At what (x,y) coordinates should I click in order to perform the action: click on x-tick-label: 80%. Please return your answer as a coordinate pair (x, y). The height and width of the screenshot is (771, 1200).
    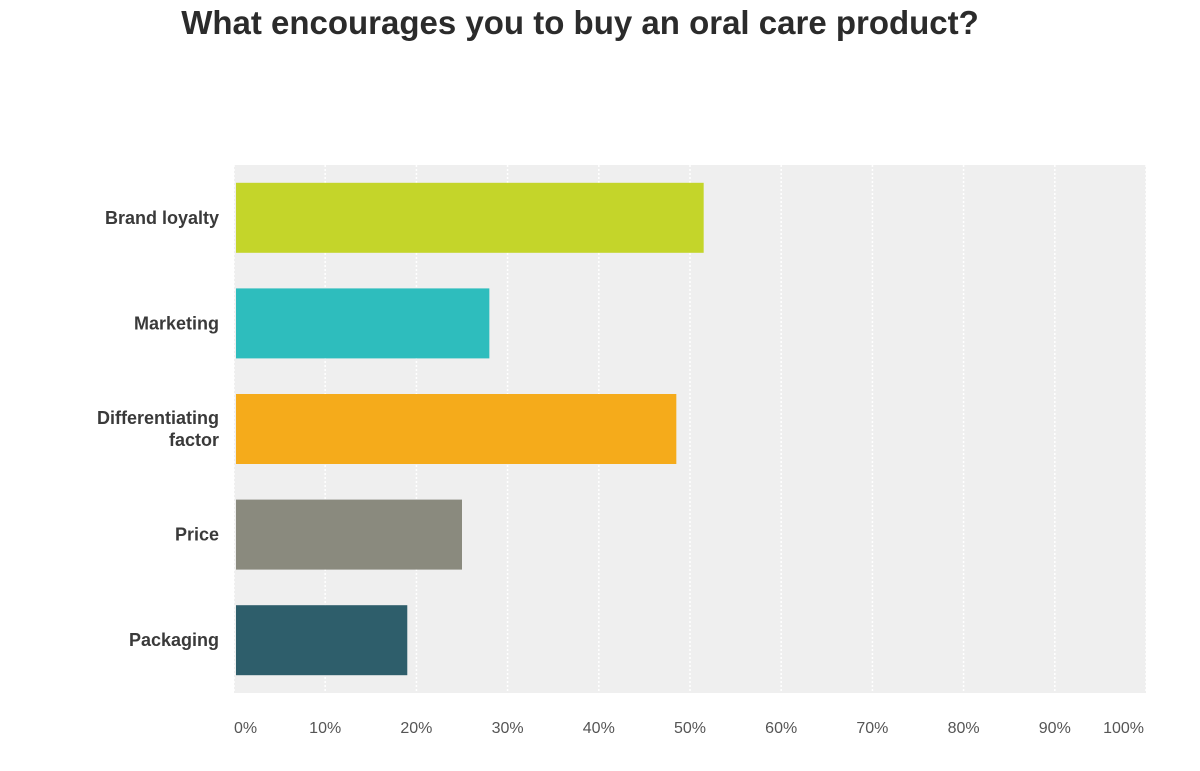
    Looking at the image, I should click on (964, 728).